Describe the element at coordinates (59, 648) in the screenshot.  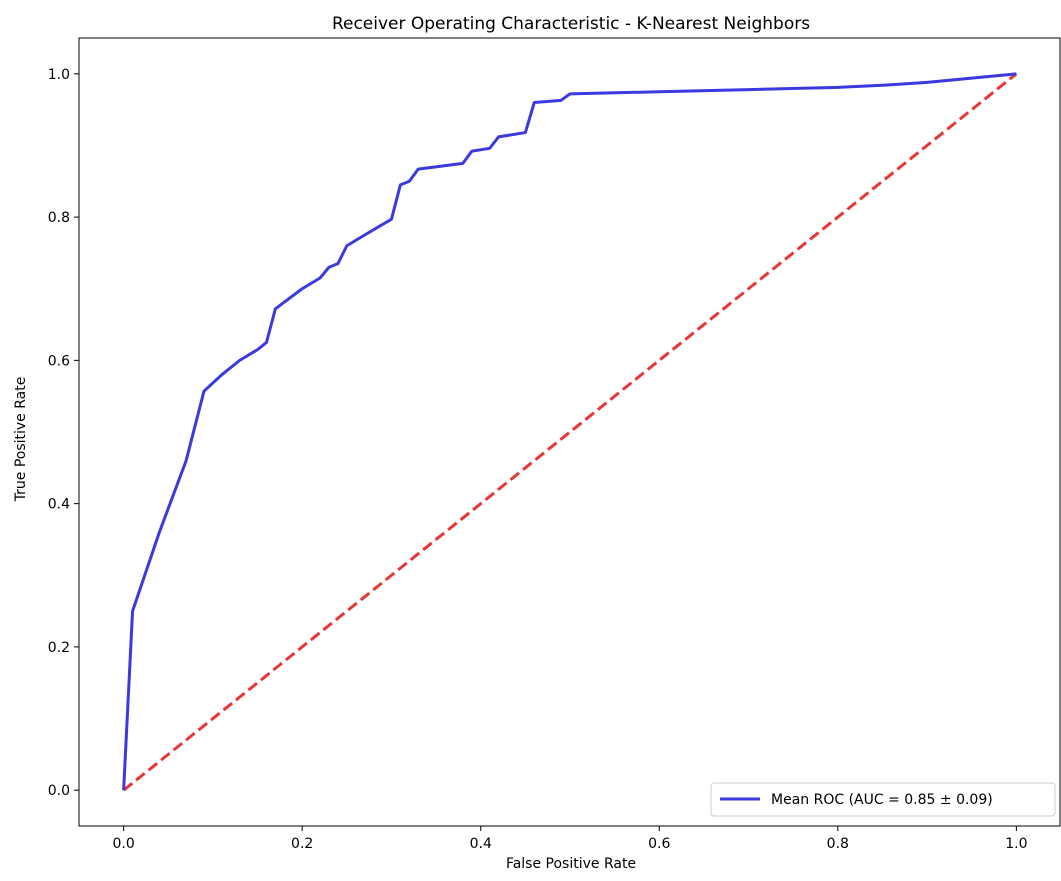
I see `y-tick-label: 0.2` at that location.